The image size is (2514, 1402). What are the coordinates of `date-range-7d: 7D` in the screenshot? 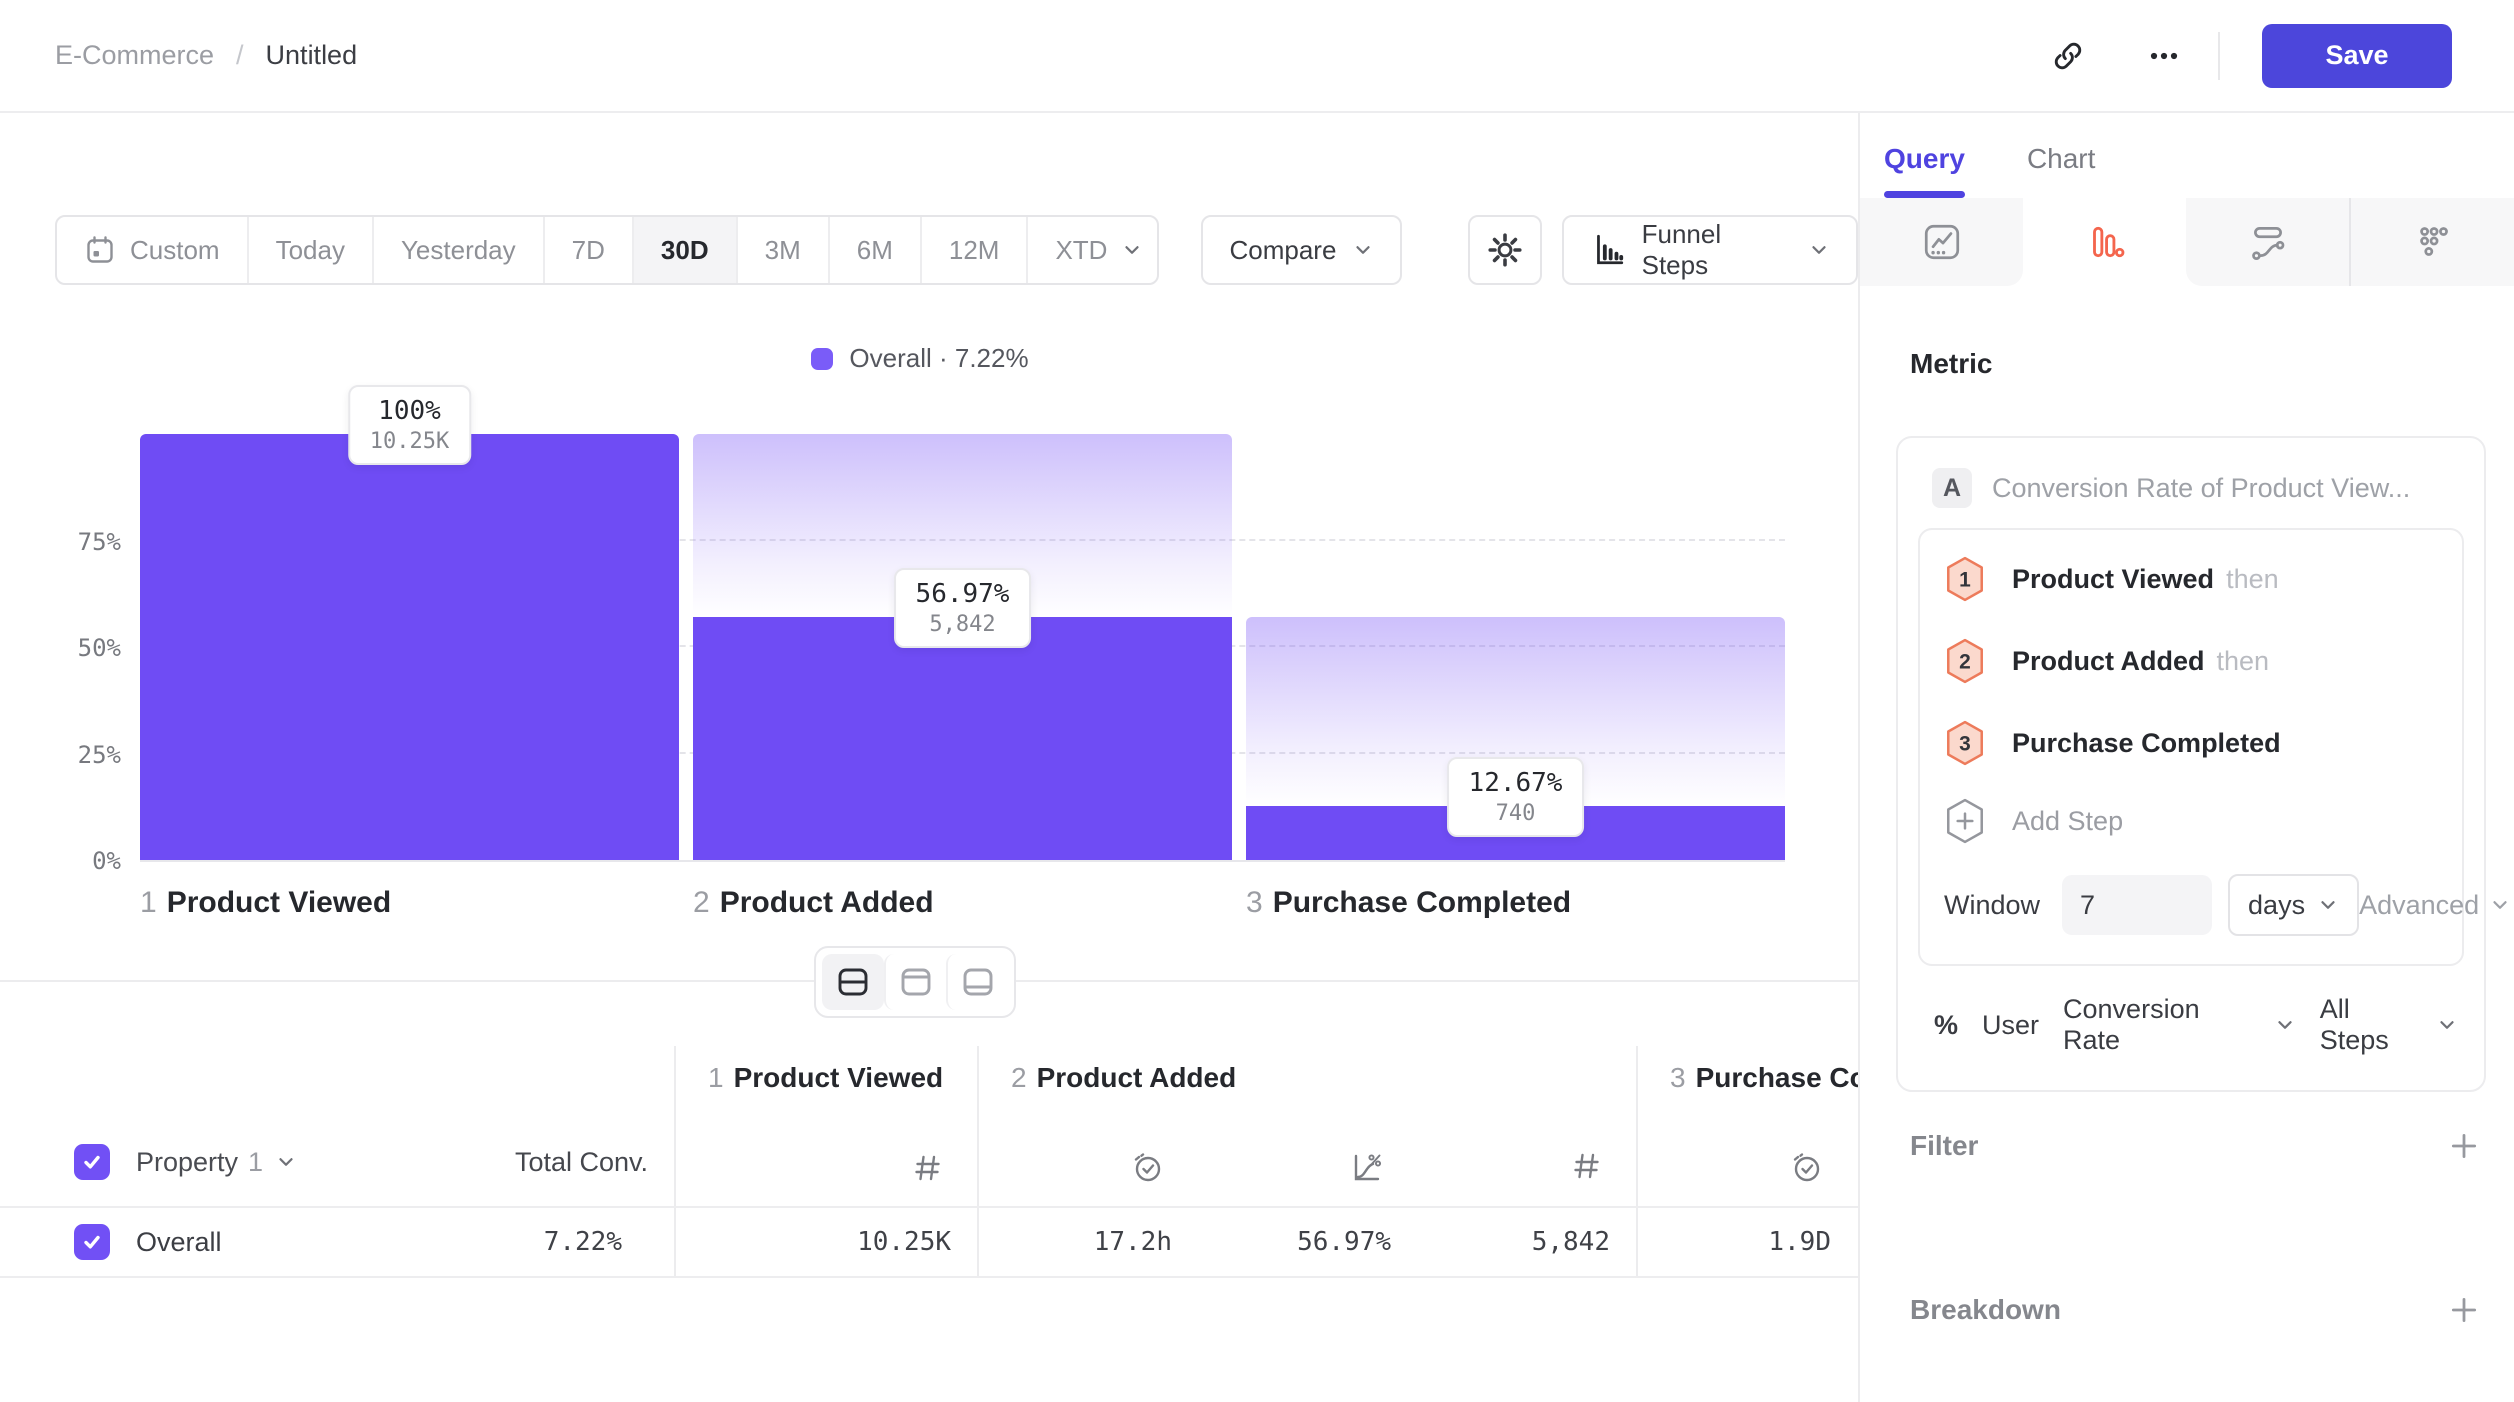 It's located at (587, 250).